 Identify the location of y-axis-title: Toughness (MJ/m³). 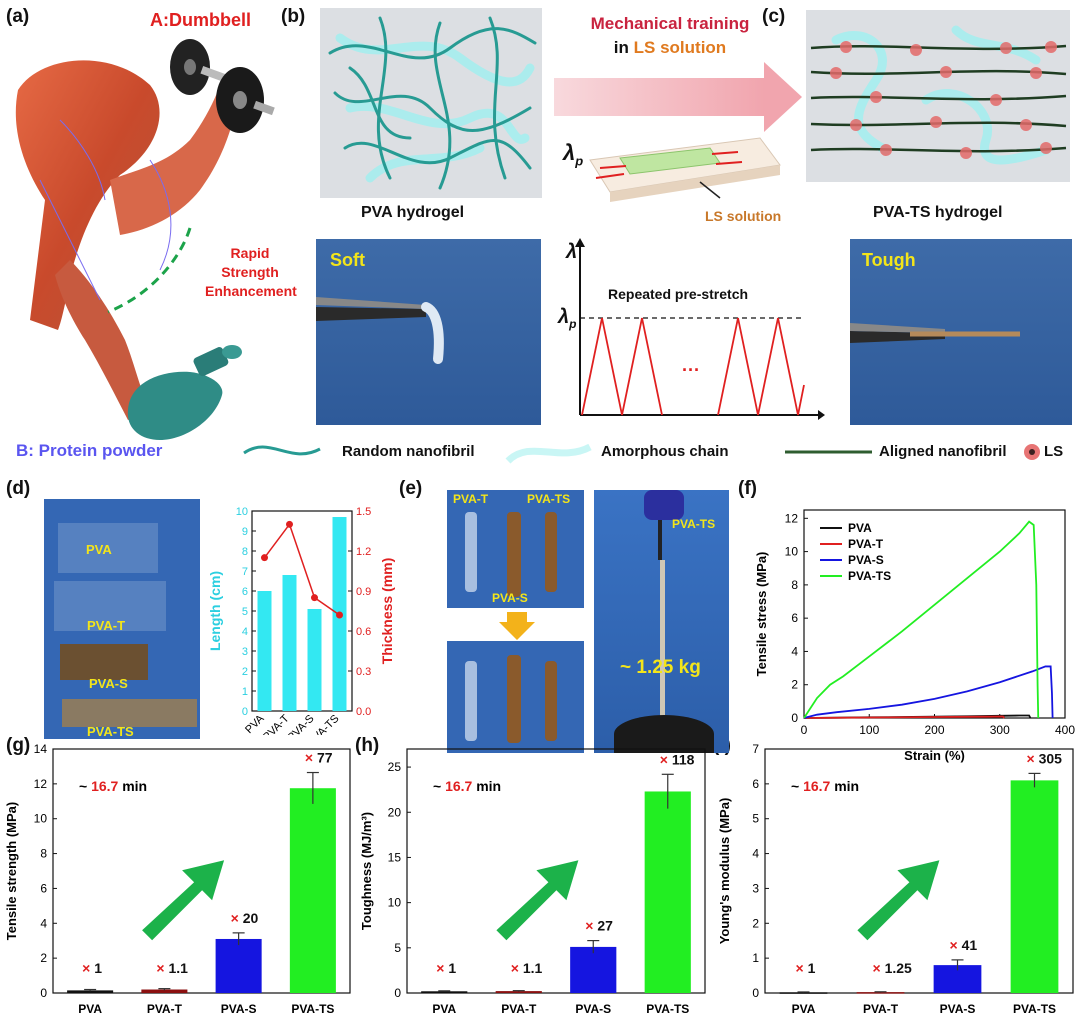
(366, 871).